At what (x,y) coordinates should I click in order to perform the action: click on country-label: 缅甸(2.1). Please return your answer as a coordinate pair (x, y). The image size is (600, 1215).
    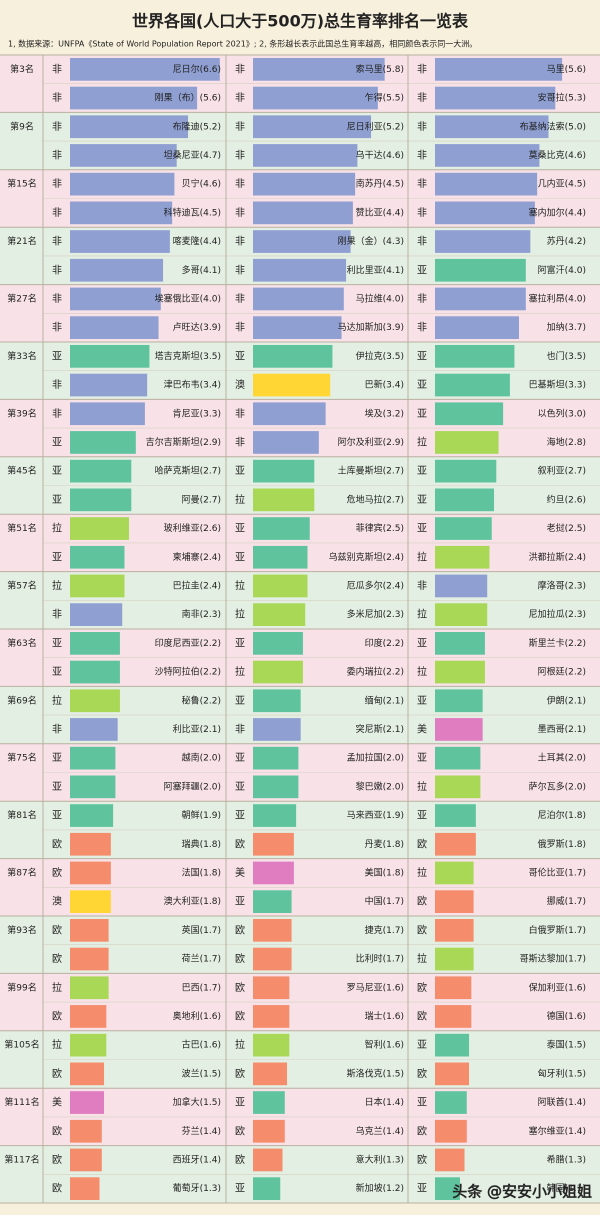
    Looking at the image, I should click on (384, 700).